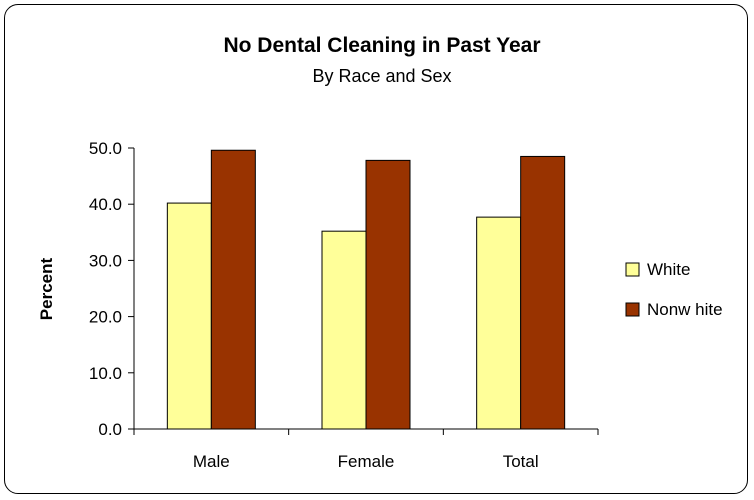 The image size is (754, 500). What do you see at coordinates (344, 330) in the screenshot?
I see `bar-white-female` at bounding box center [344, 330].